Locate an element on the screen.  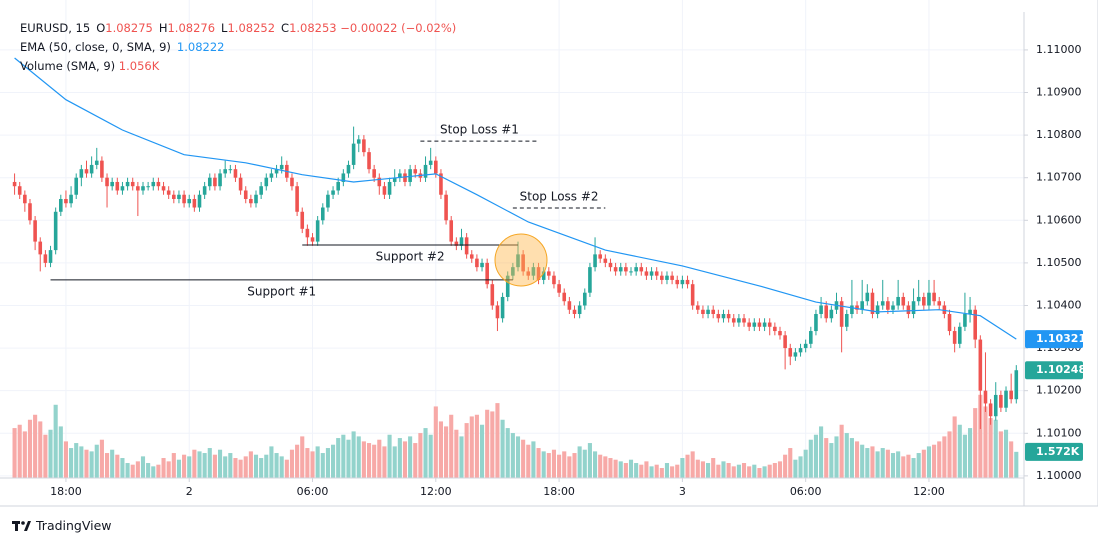
field-key: H is located at coordinates (163, 28).